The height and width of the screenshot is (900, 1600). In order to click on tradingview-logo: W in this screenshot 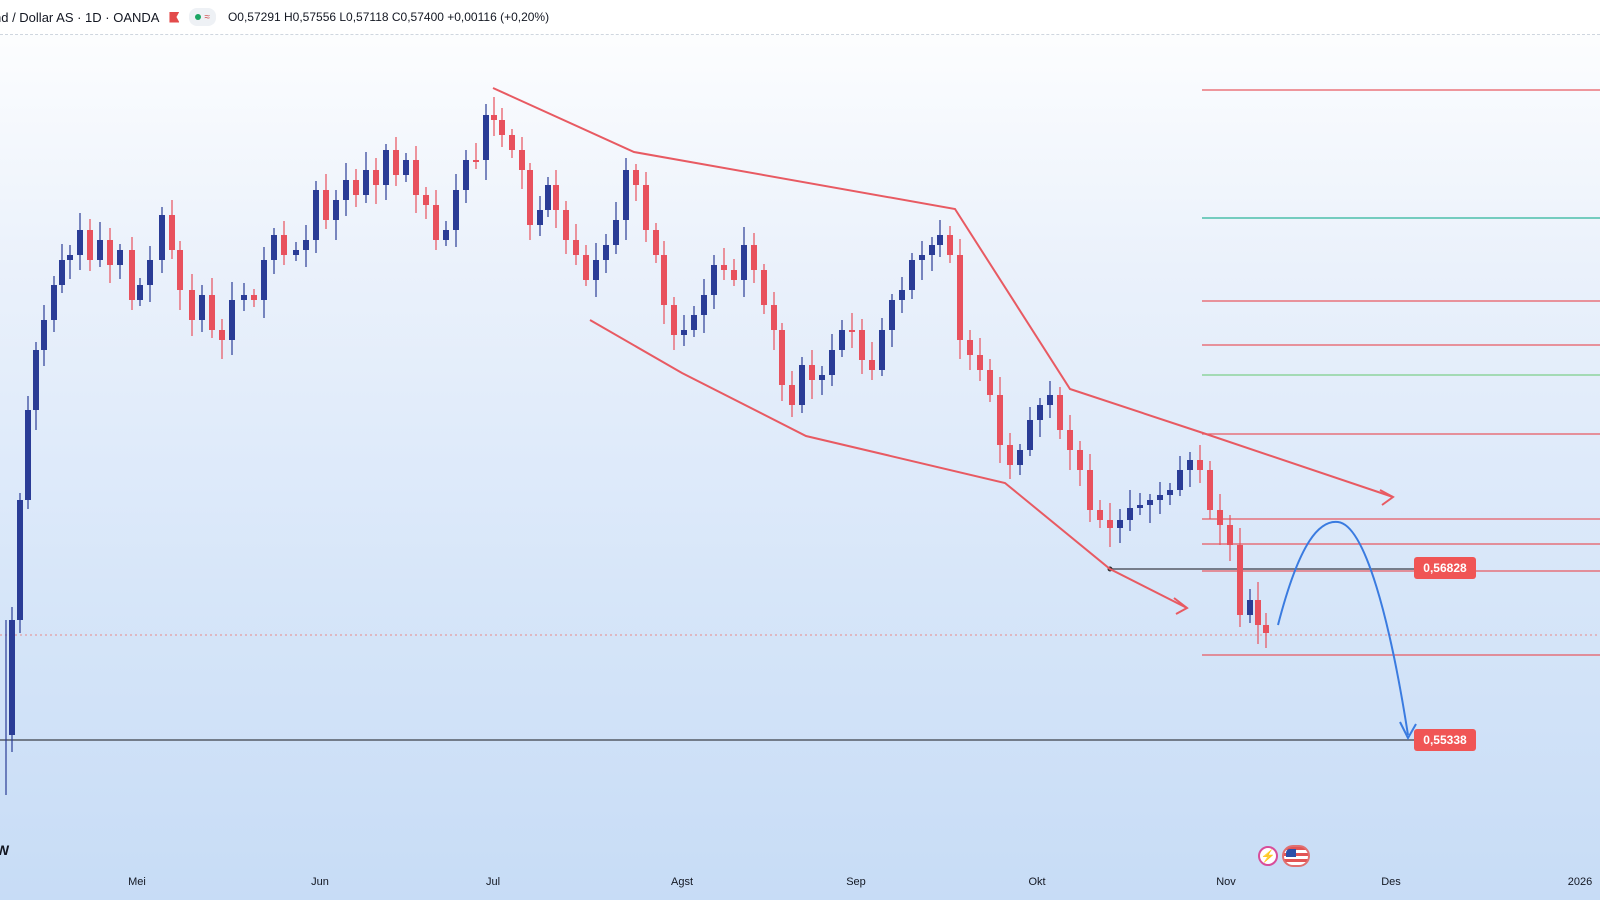, I will do `click(5, 850)`.